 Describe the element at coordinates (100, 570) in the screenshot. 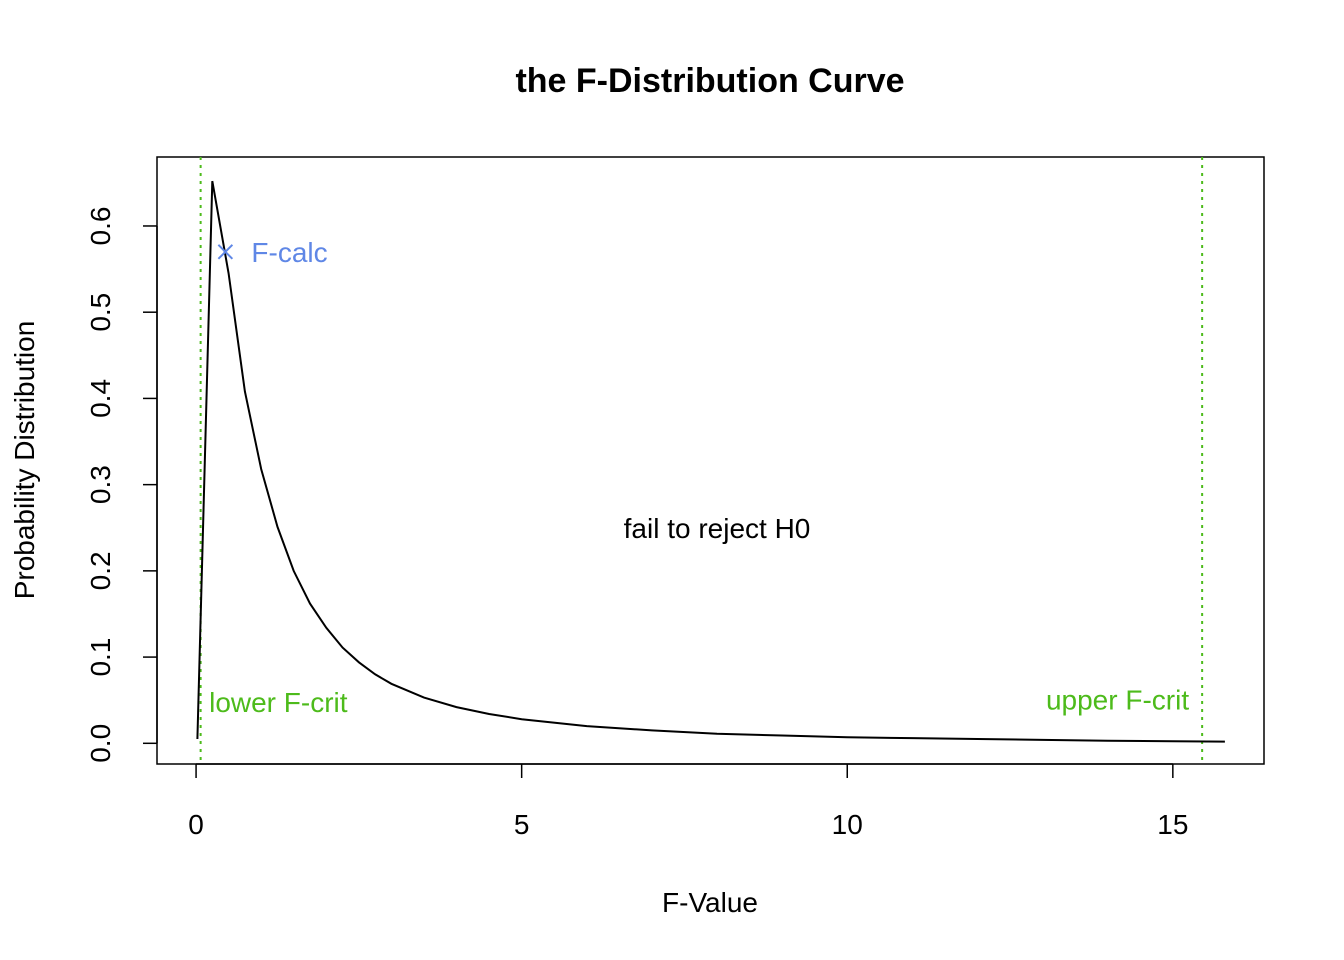

I see `y-tick-label: 0.2` at that location.